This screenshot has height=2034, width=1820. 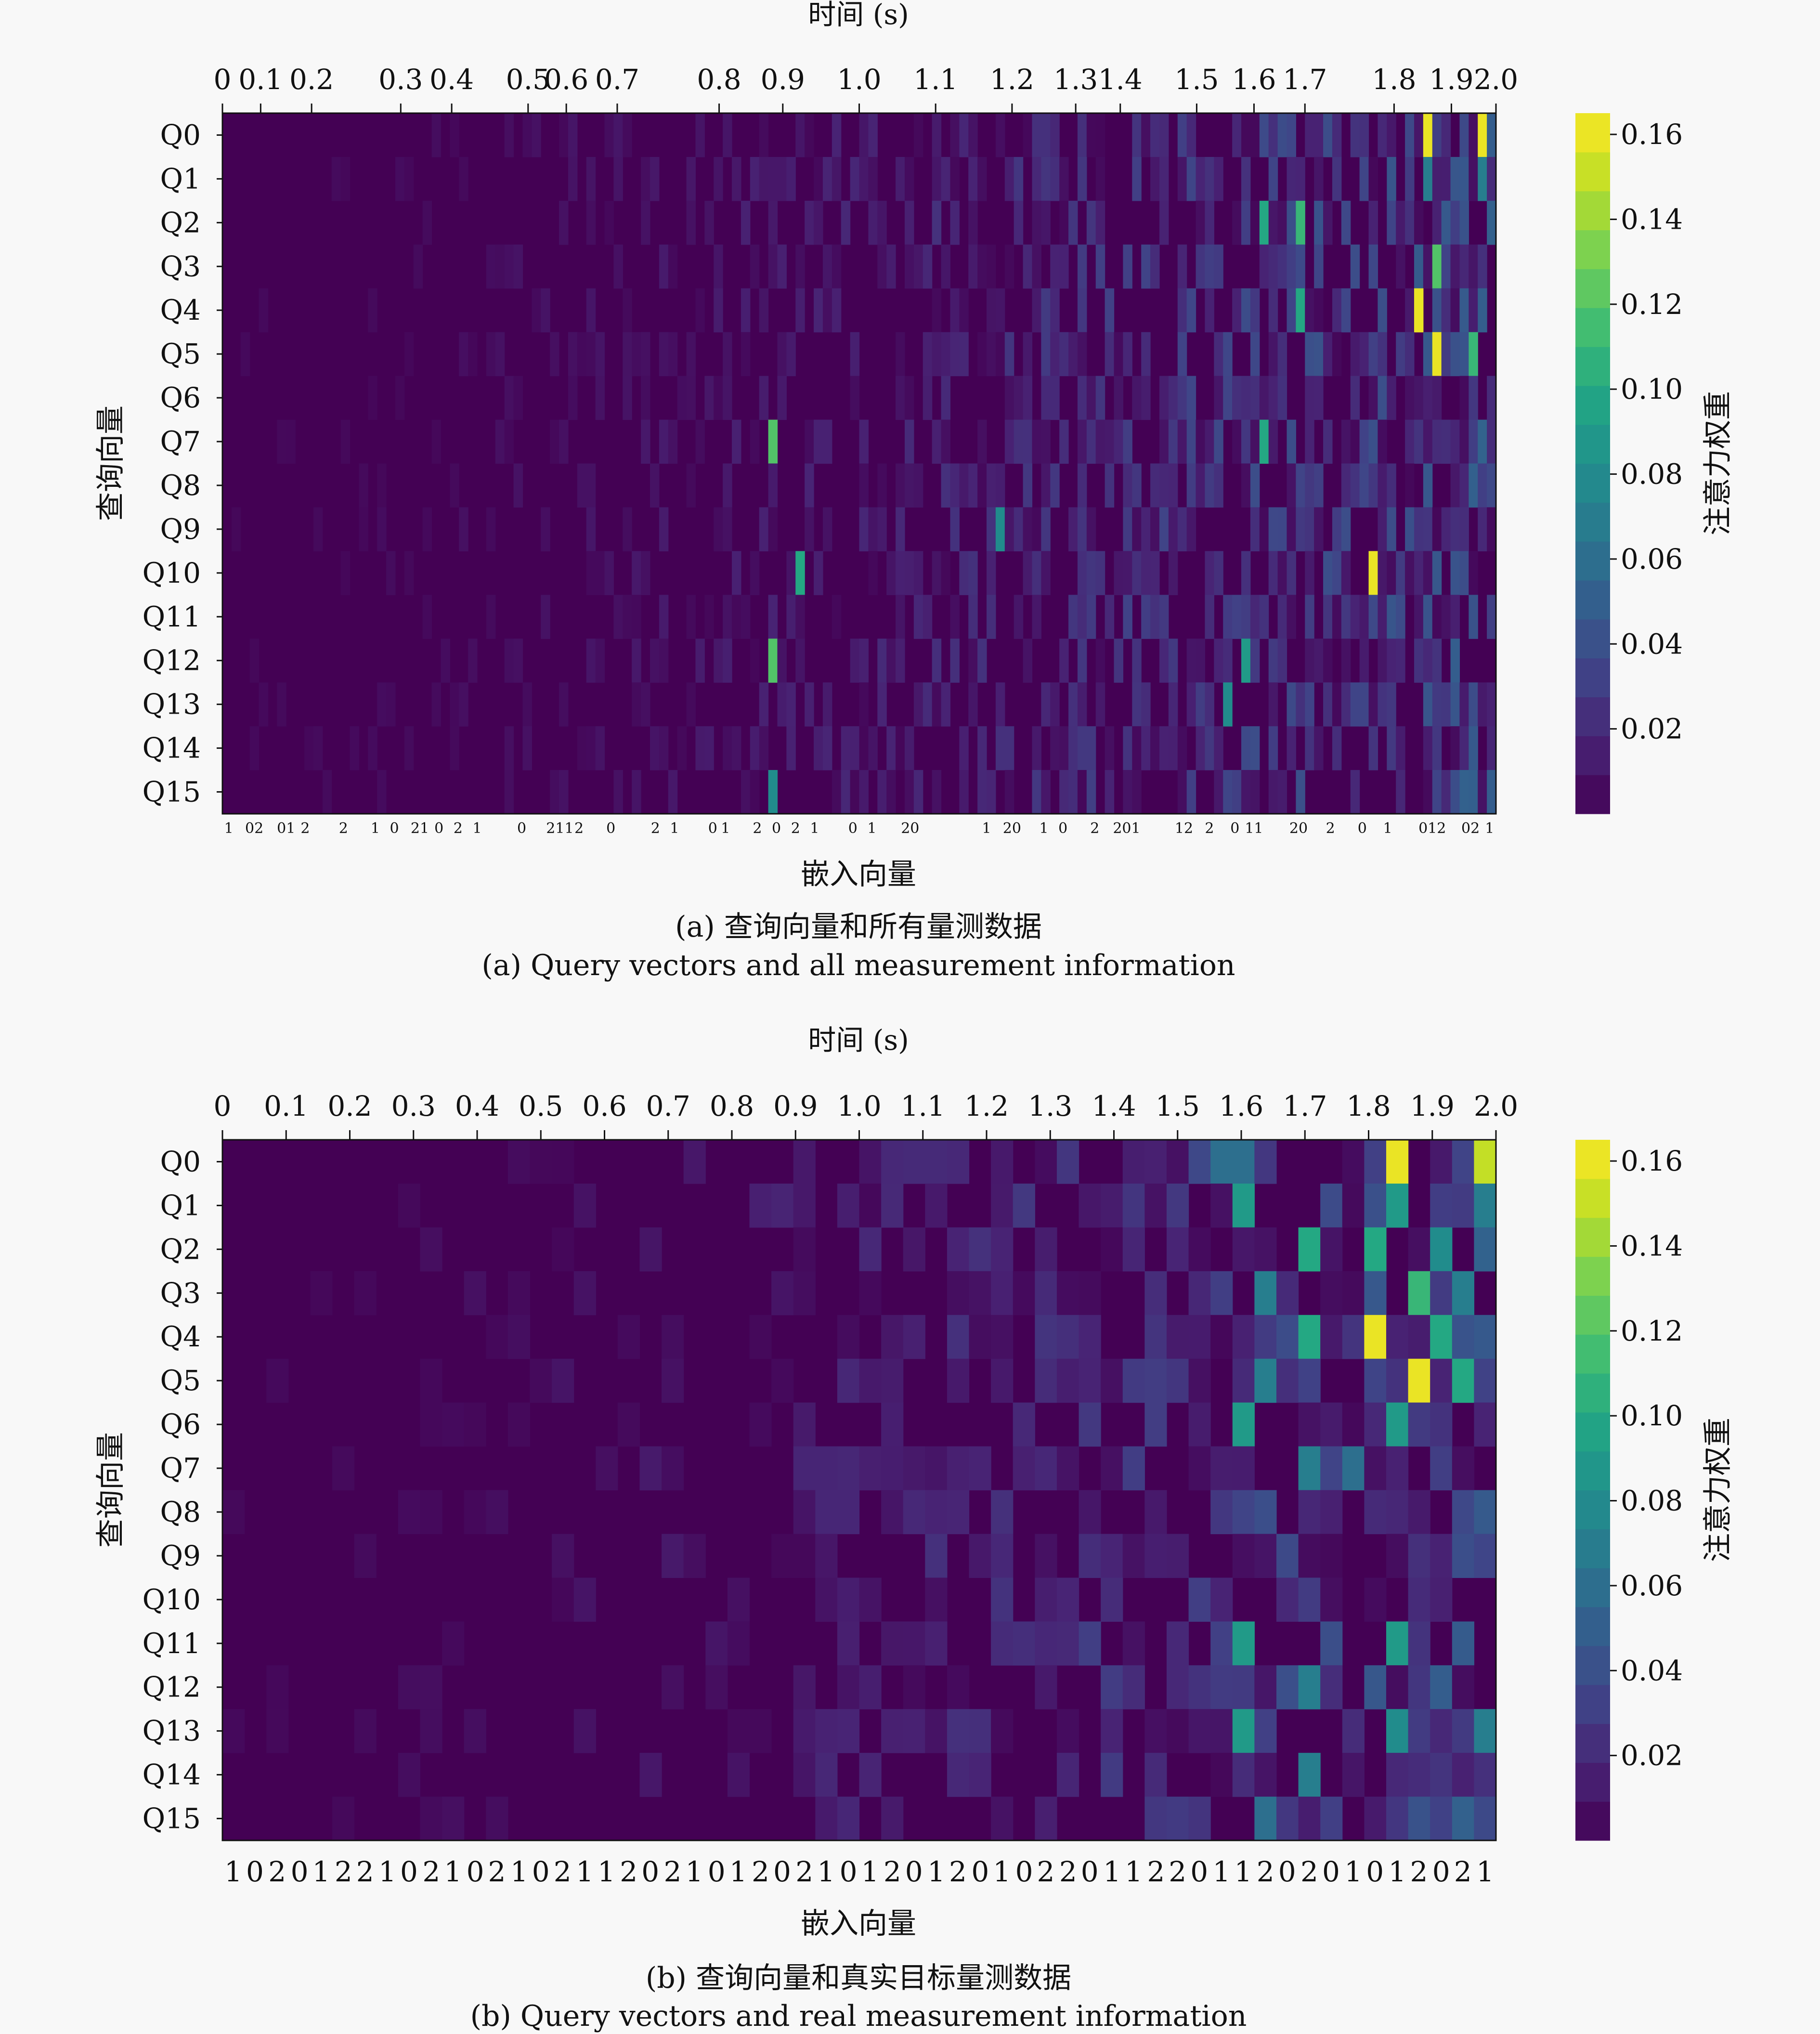 What do you see at coordinates (566, 79) in the screenshot?
I see `panel-a-time-tick-label: 0.6` at bounding box center [566, 79].